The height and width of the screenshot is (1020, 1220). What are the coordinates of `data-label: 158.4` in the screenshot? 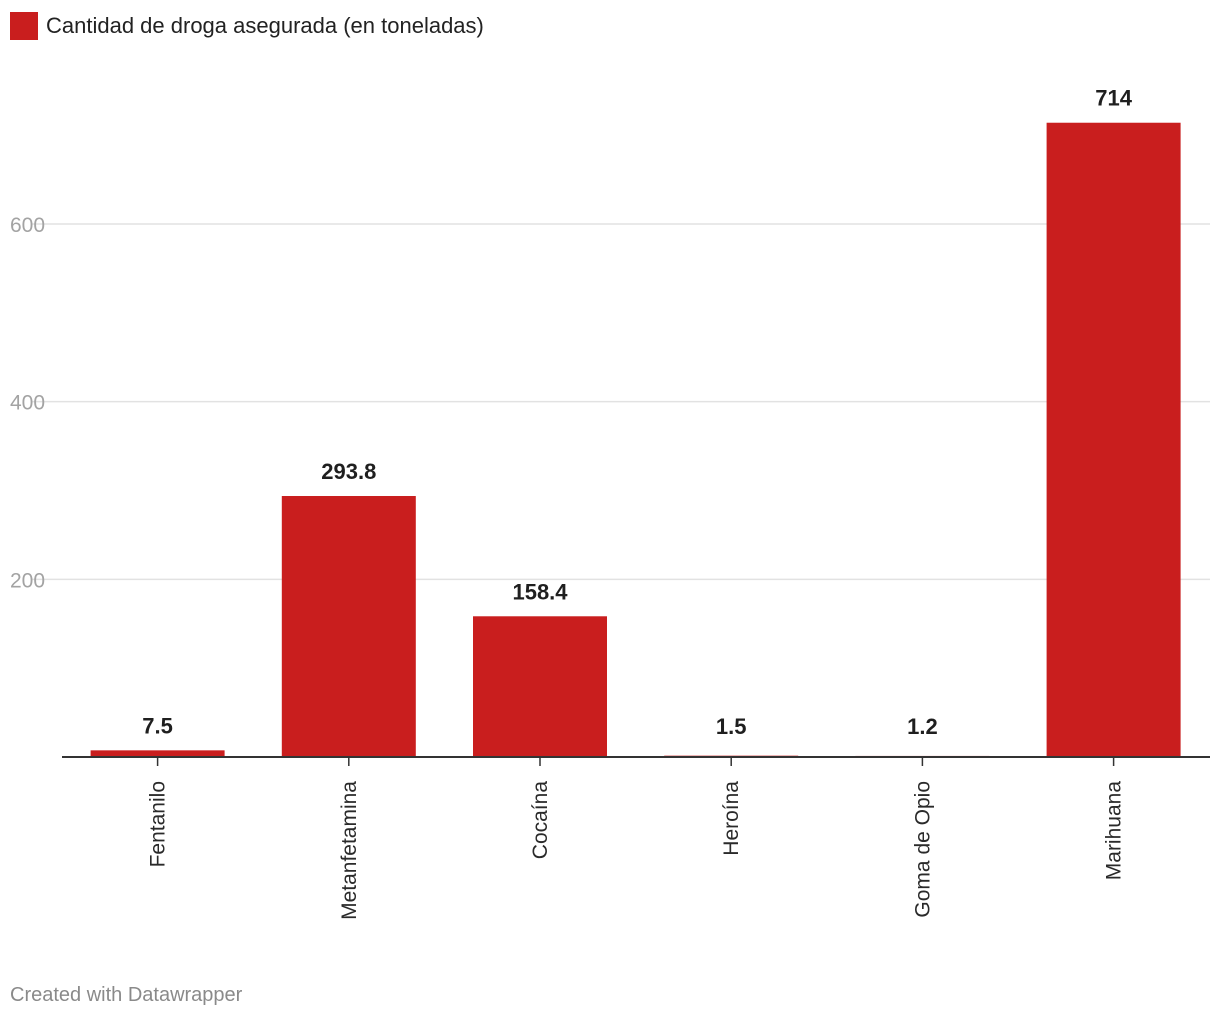 It's located at (540, 591).